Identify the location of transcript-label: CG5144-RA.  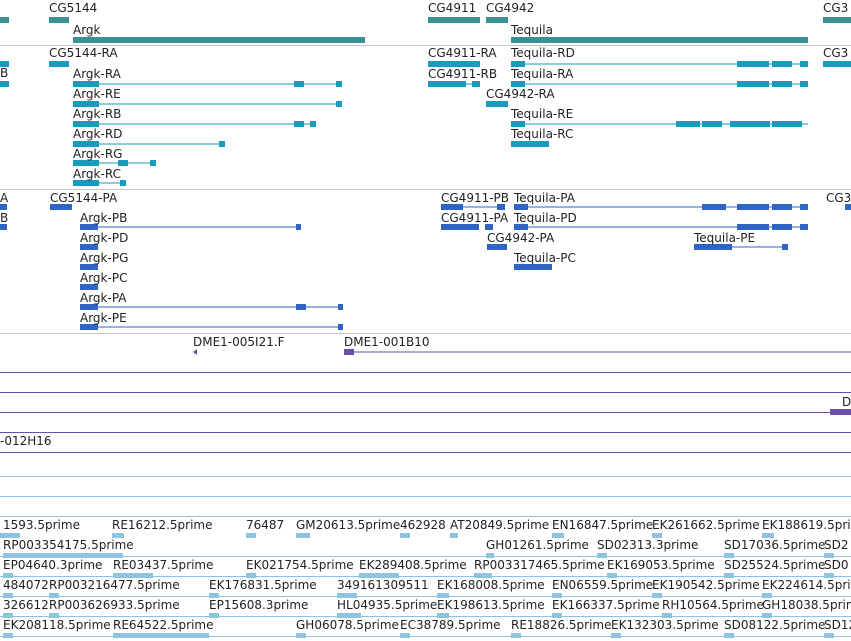
(83, 53).